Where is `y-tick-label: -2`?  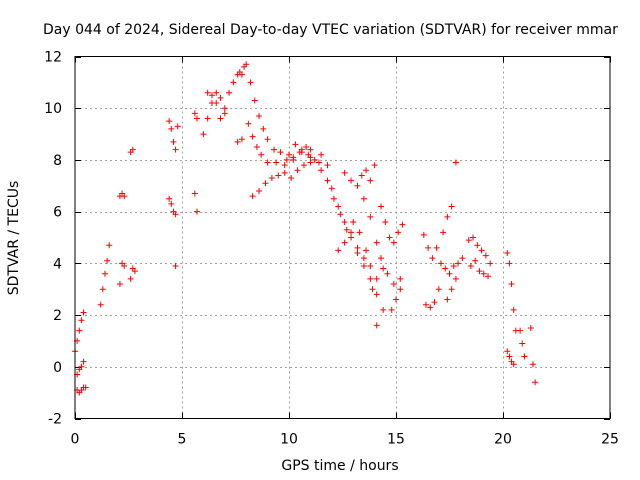
y-tick-label: -2 is located at coordinates (55, 420).